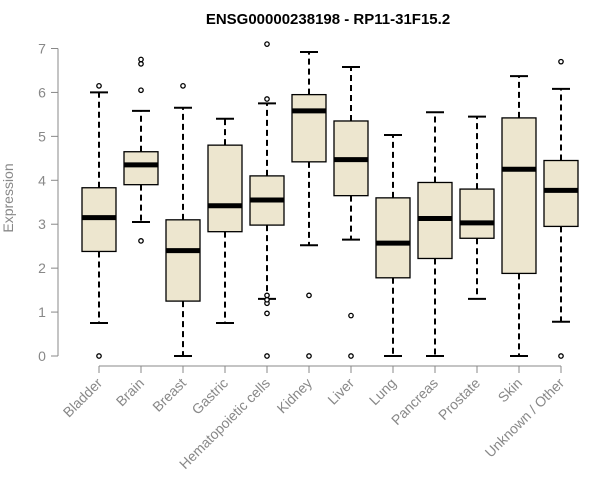 The image size is (600, 500). I want to click on x-tick-label: Liver, so click(340, 391).